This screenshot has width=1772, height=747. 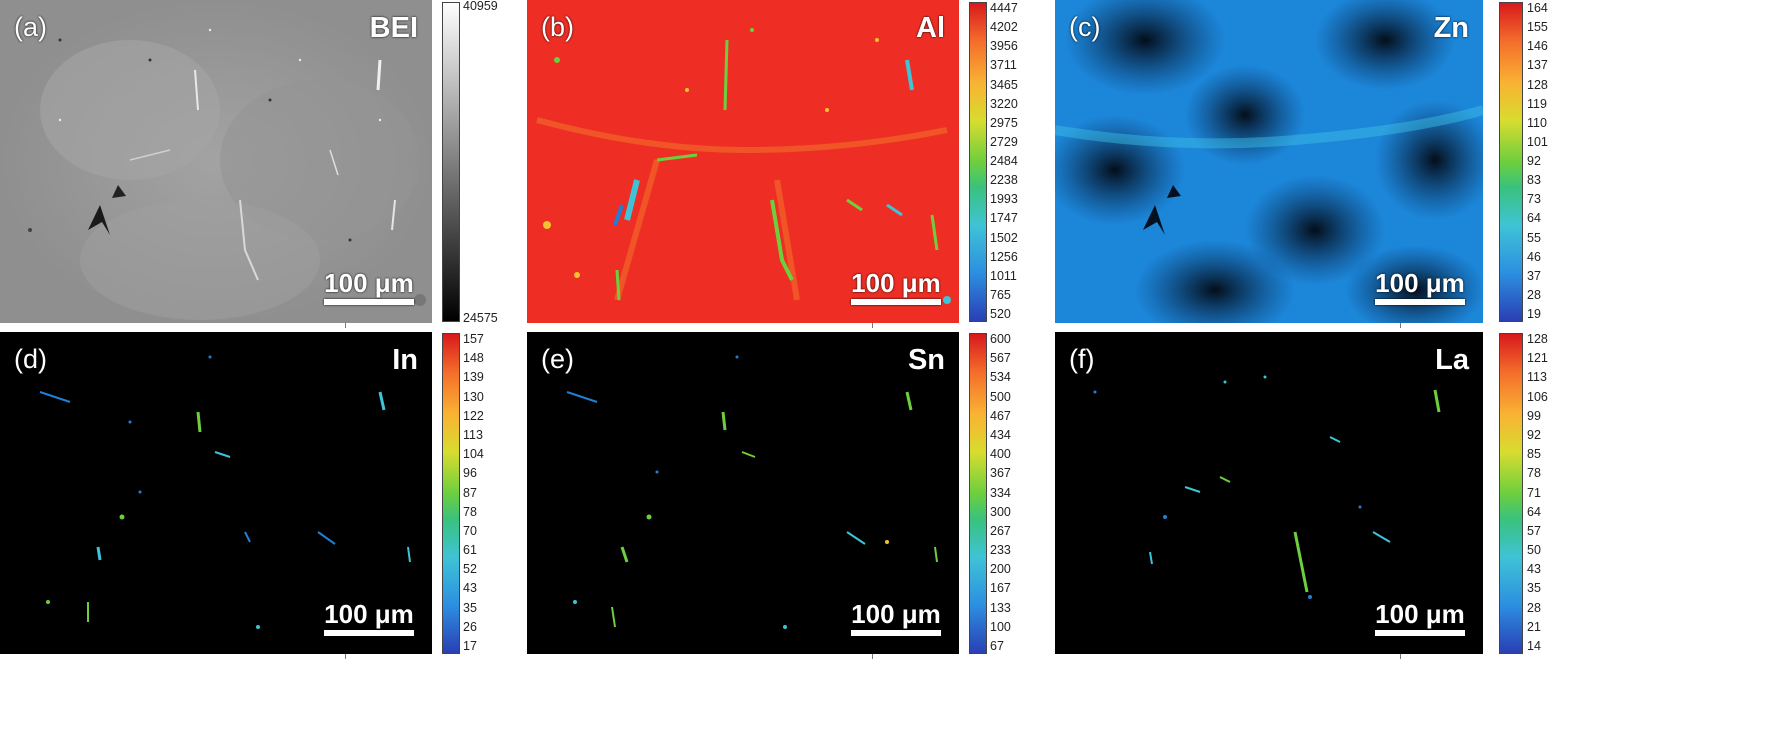 I want to click on colorbar-tick-label: 233, so click(x=1000, y=550).